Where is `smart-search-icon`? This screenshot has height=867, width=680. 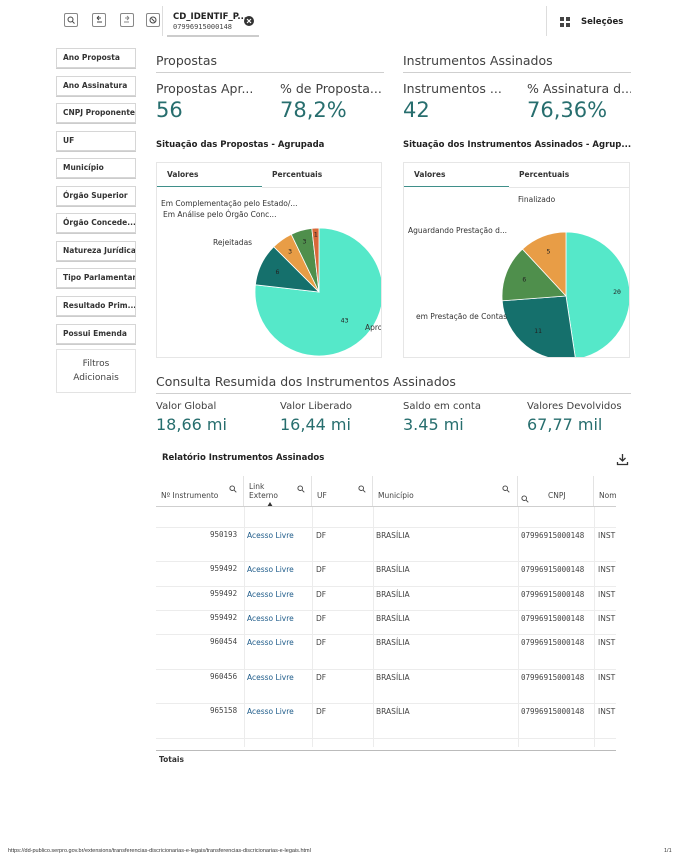
smart-search-icon is located at coordinates (71, 20).